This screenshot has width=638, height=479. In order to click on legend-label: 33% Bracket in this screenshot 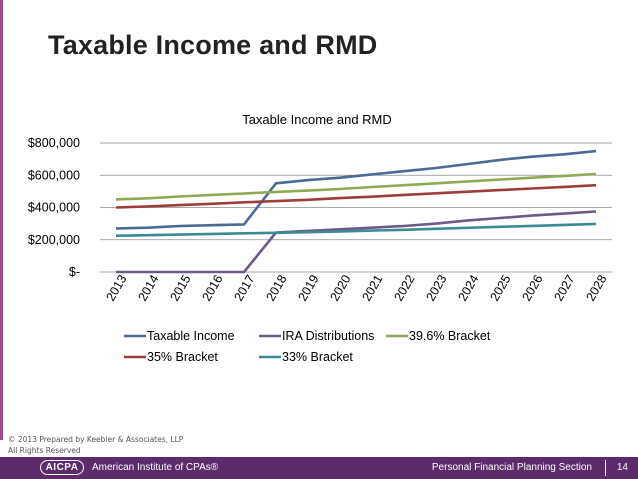, I will do `click(317, 357)`.